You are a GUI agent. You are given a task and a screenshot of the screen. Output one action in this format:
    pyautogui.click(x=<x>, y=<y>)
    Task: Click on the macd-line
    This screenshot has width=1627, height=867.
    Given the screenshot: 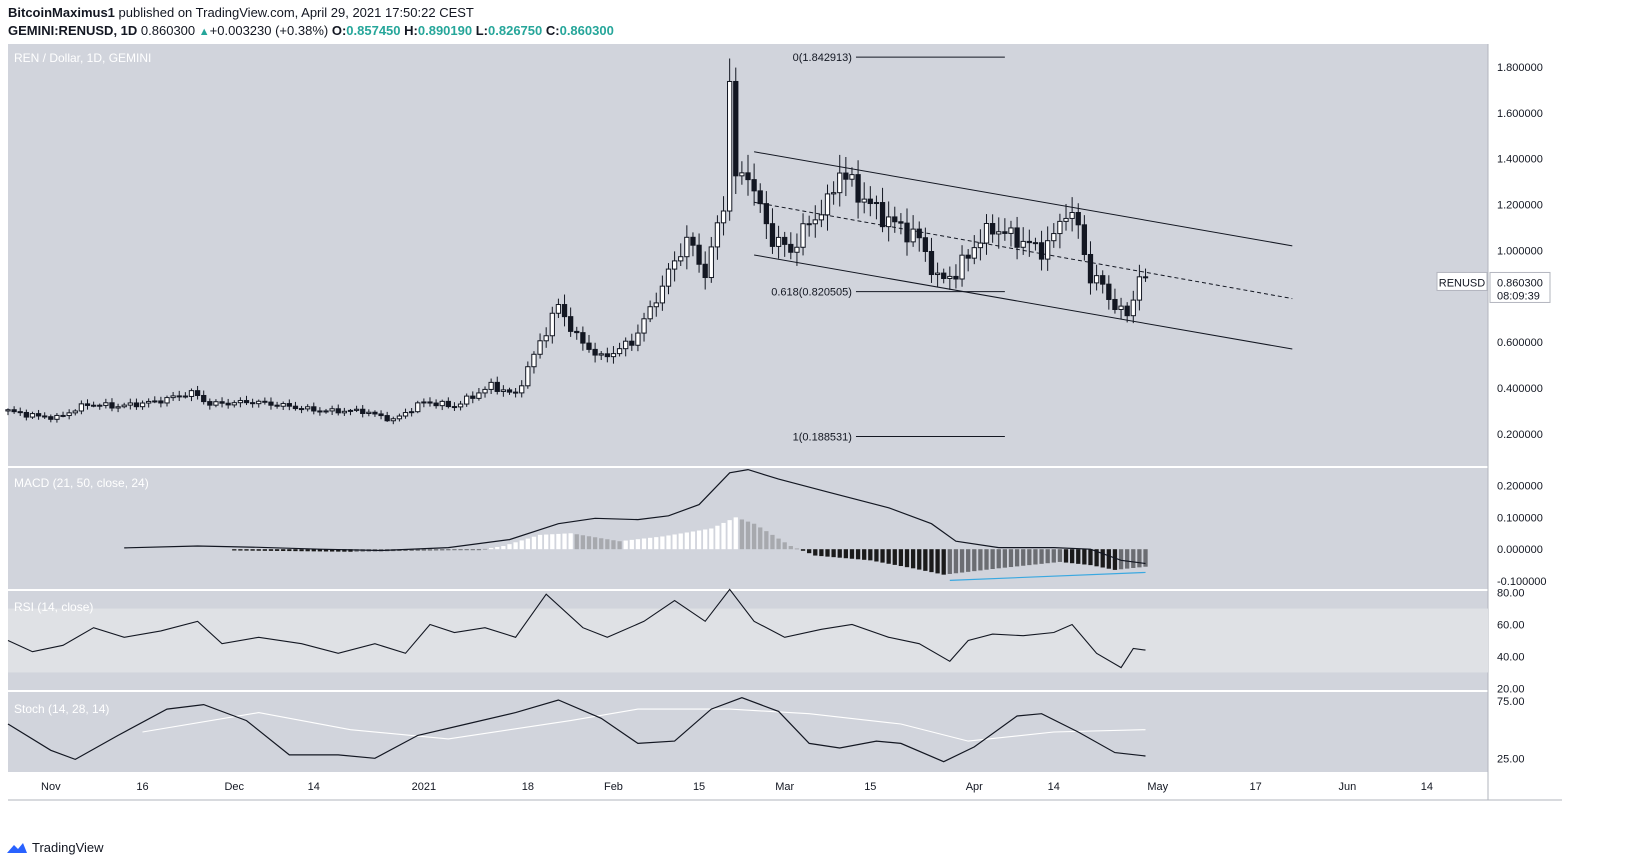 What is the action you would take?
    pyautogui.click(x=635, y=516)
    